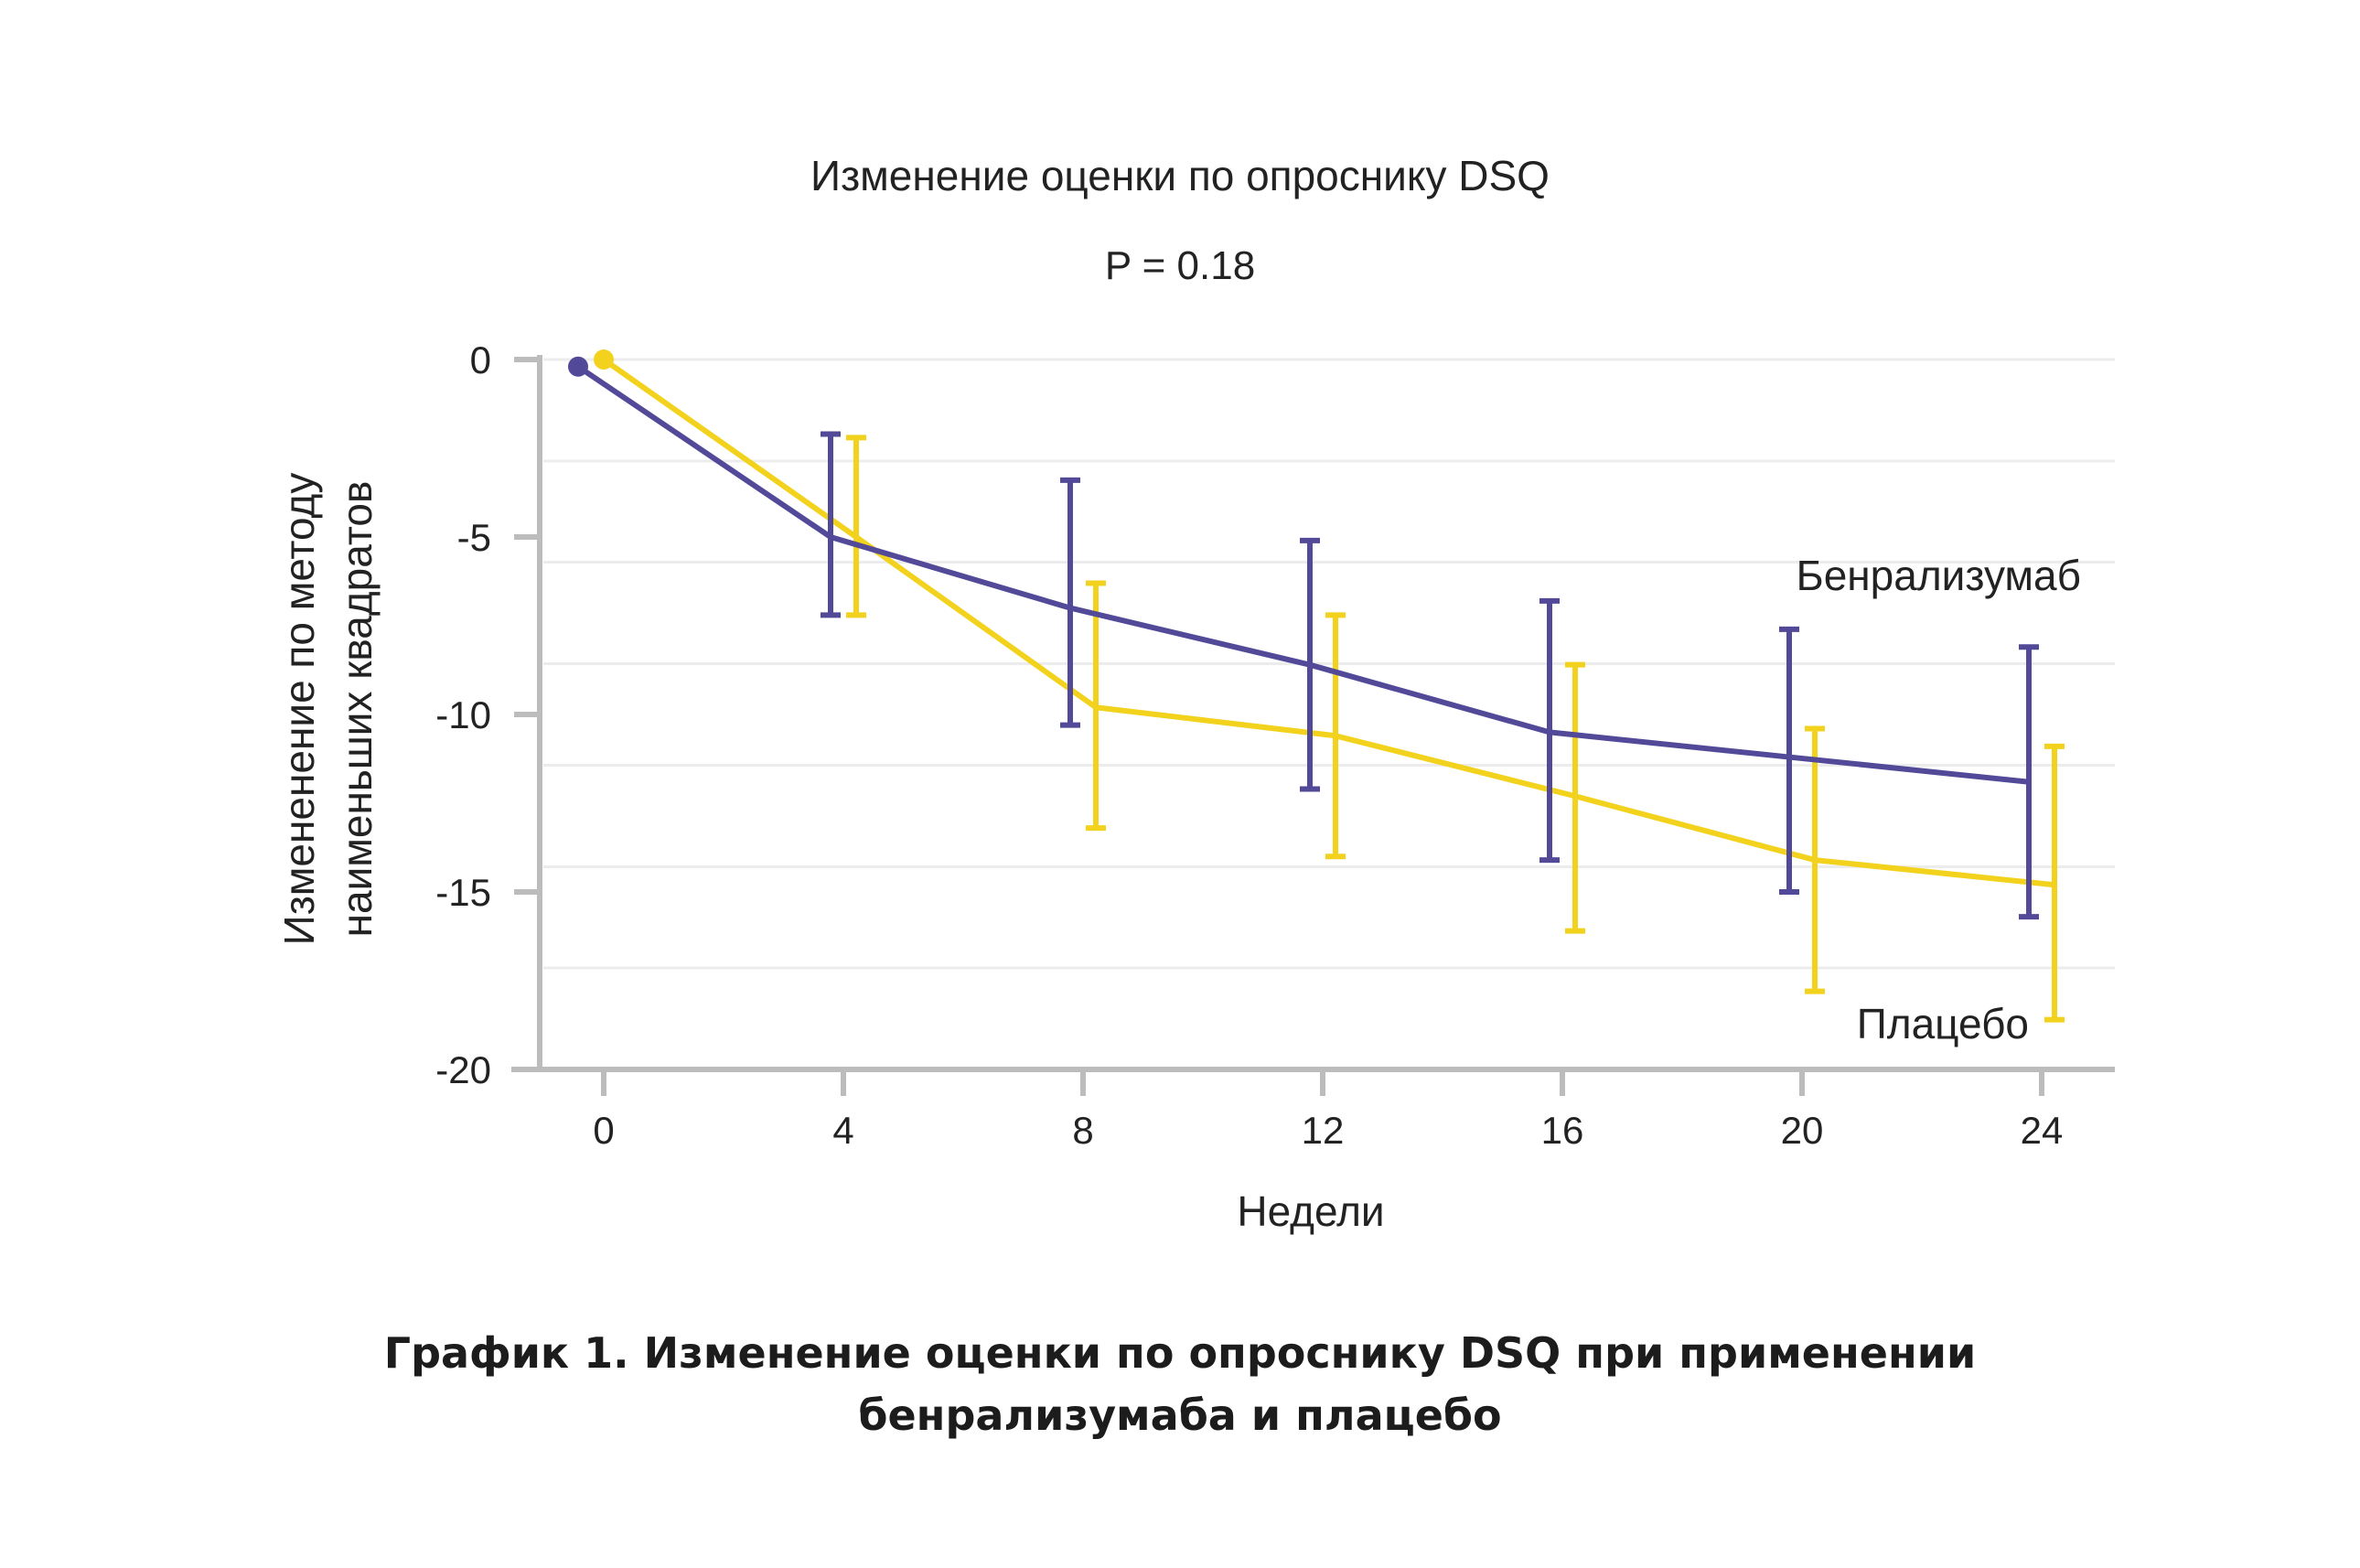 Image resolution: width=2360 pixels, height=1568 pixels. What do you see at coordinates (480, 359) in the screenshot?
I see `y-tick-label-0: 0` at bounding box center [480, 359].